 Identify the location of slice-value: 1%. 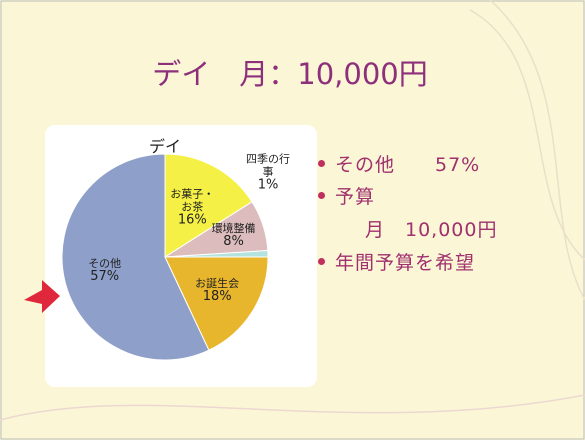
(268, 185).